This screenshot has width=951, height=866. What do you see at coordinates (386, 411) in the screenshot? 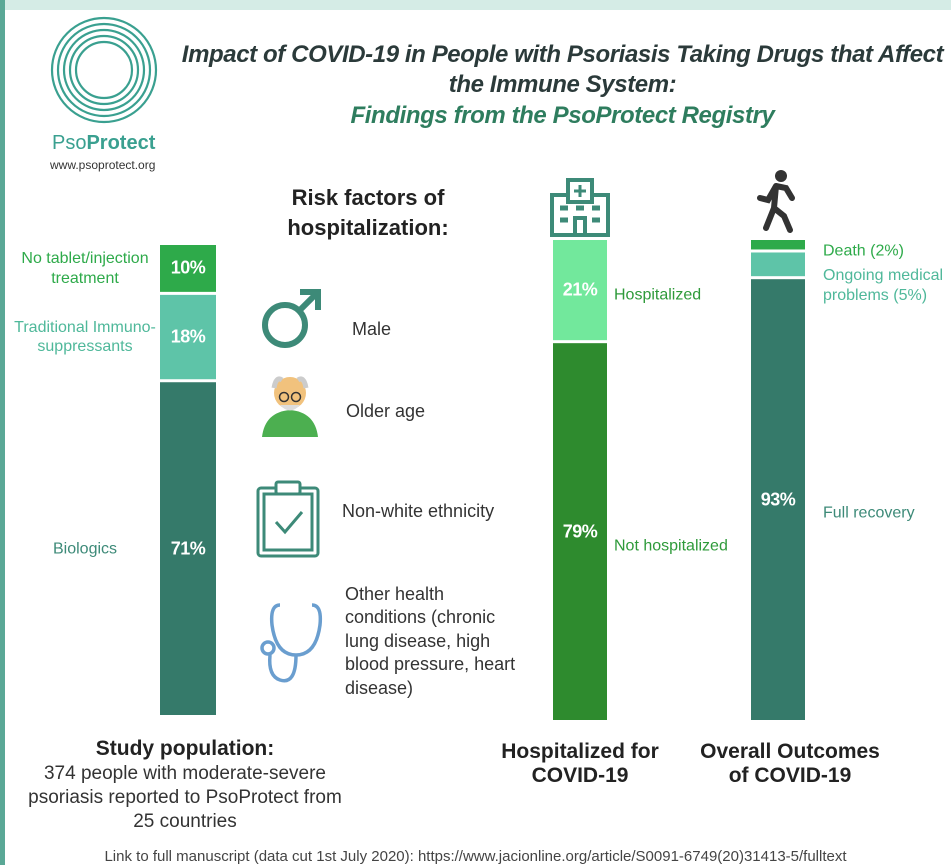
I see `risk-item: Older age` at bounding box center [386, 411].